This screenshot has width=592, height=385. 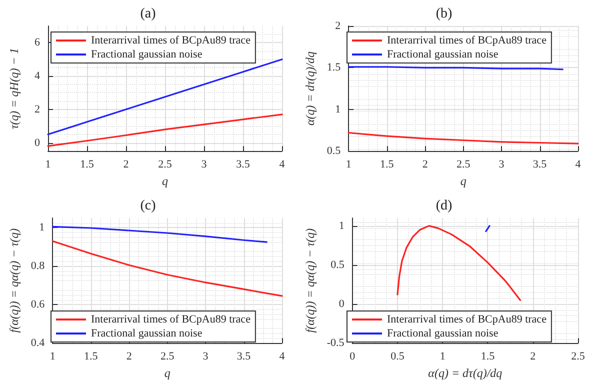 What do you see at coordinates (14, 89) in the screenshot?
I see `y-axis-title: τ(q) = qH(q) − 1` at bounding box center [14, 89].